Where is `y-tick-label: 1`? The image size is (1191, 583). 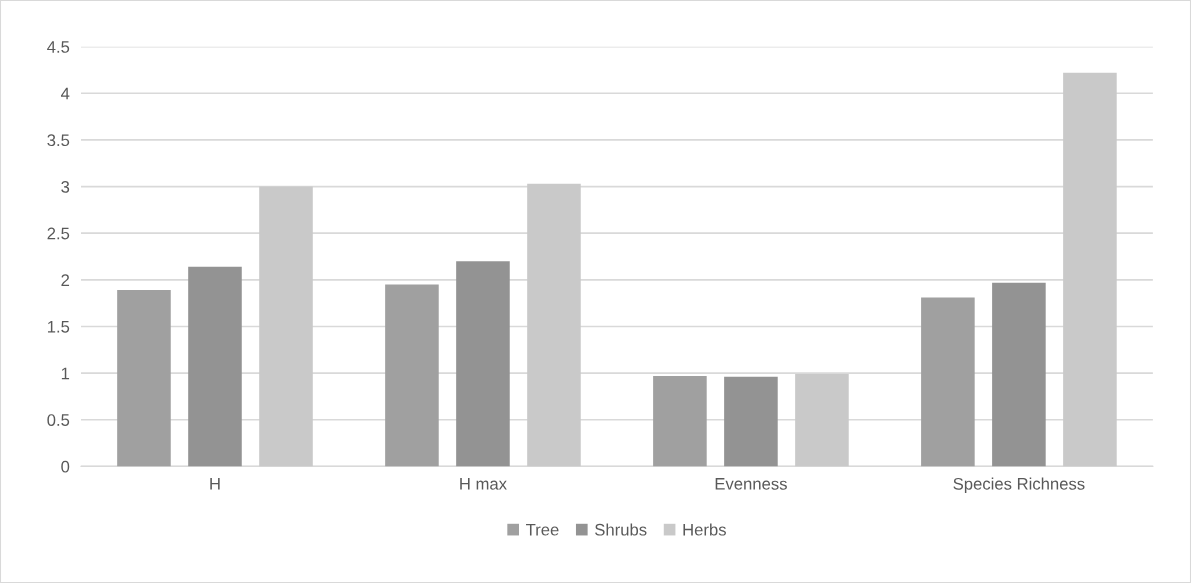 y-tick-label: 1 is located at coordinates (65, 373).